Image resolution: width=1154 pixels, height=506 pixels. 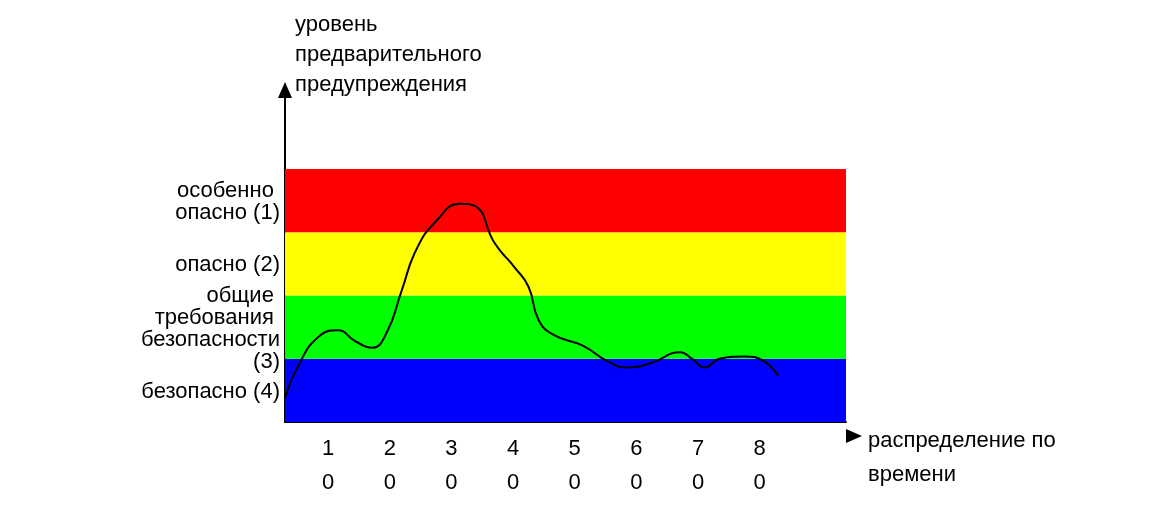 I want to click on x-tick-label: 5 0, so click(x=574, y=464).